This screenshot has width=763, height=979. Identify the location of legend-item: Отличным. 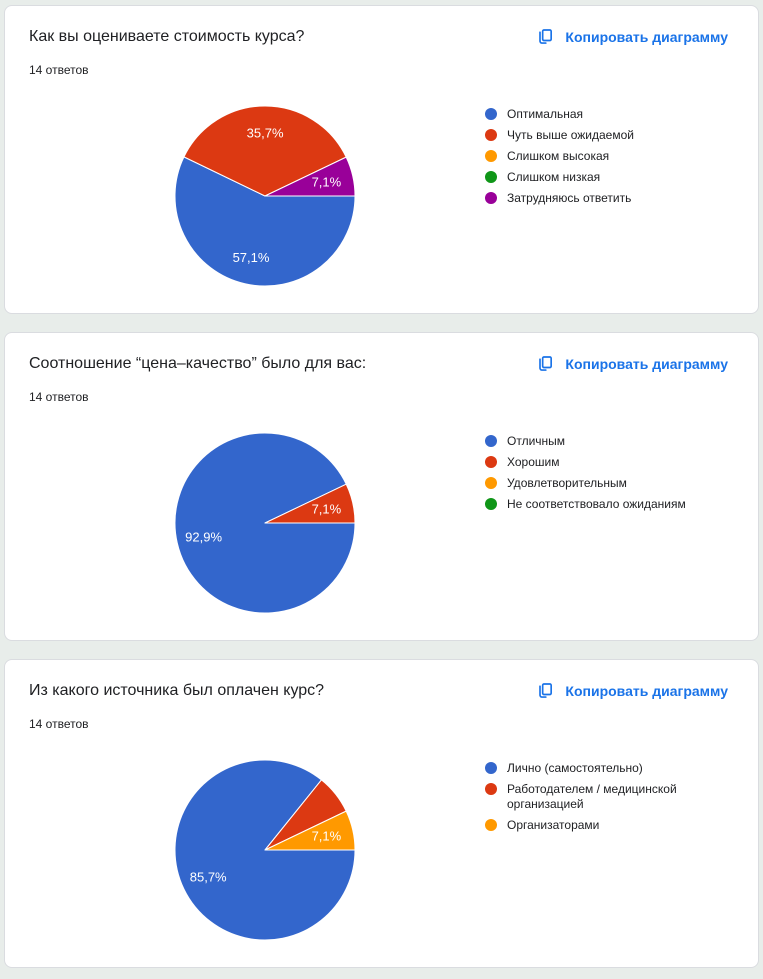
(607, 441).